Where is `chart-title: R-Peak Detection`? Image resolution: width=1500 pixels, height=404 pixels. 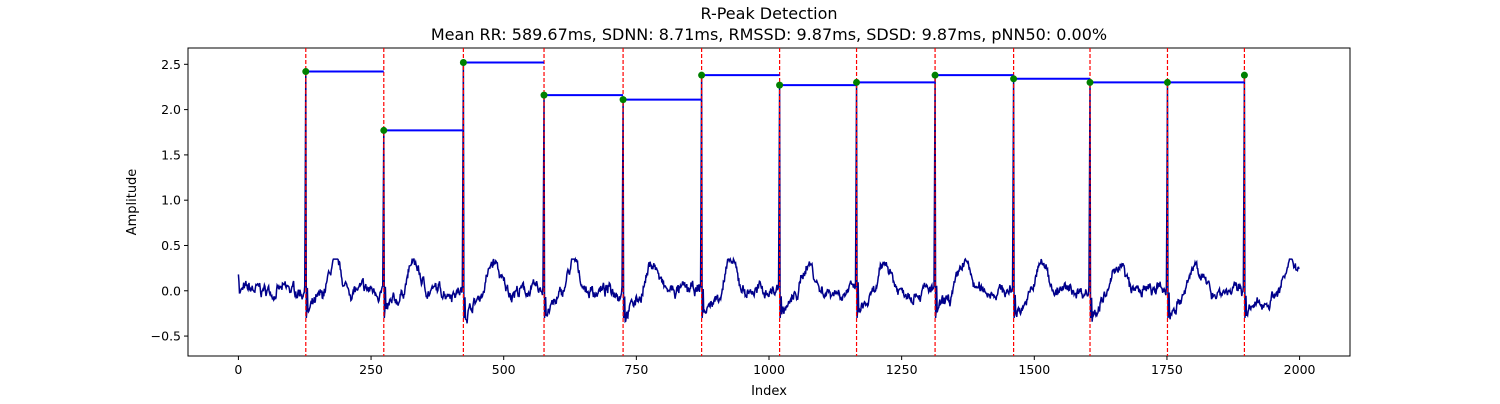
chart-title: R-Peak Detection is located at coordinates (768, 13).